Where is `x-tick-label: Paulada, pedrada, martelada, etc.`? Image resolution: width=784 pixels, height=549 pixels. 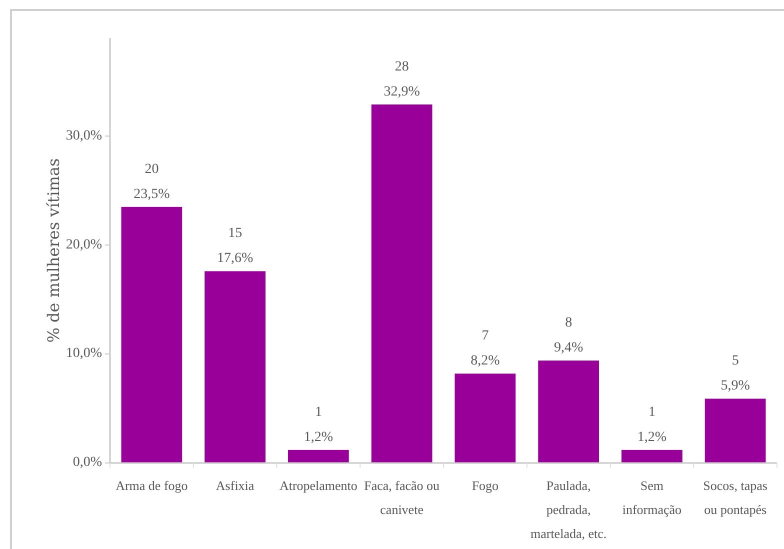 x-tick-label: Paulada, pedrada, martelada, etc. is located at coordinates (568, 509).